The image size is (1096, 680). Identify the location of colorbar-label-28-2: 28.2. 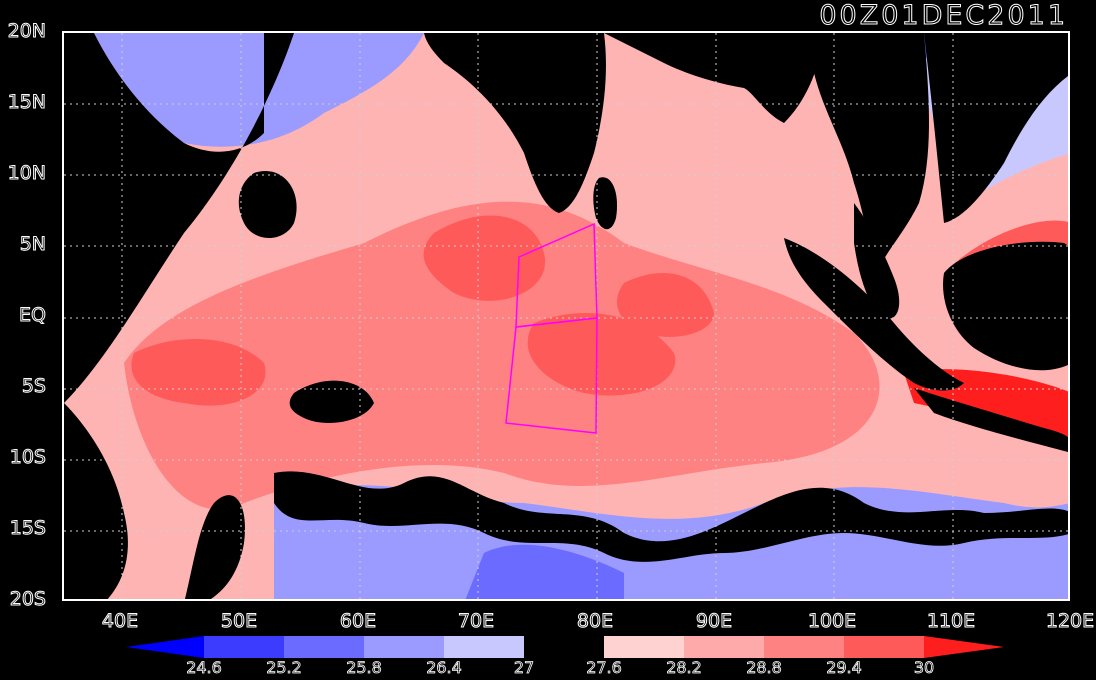
(684, 668).